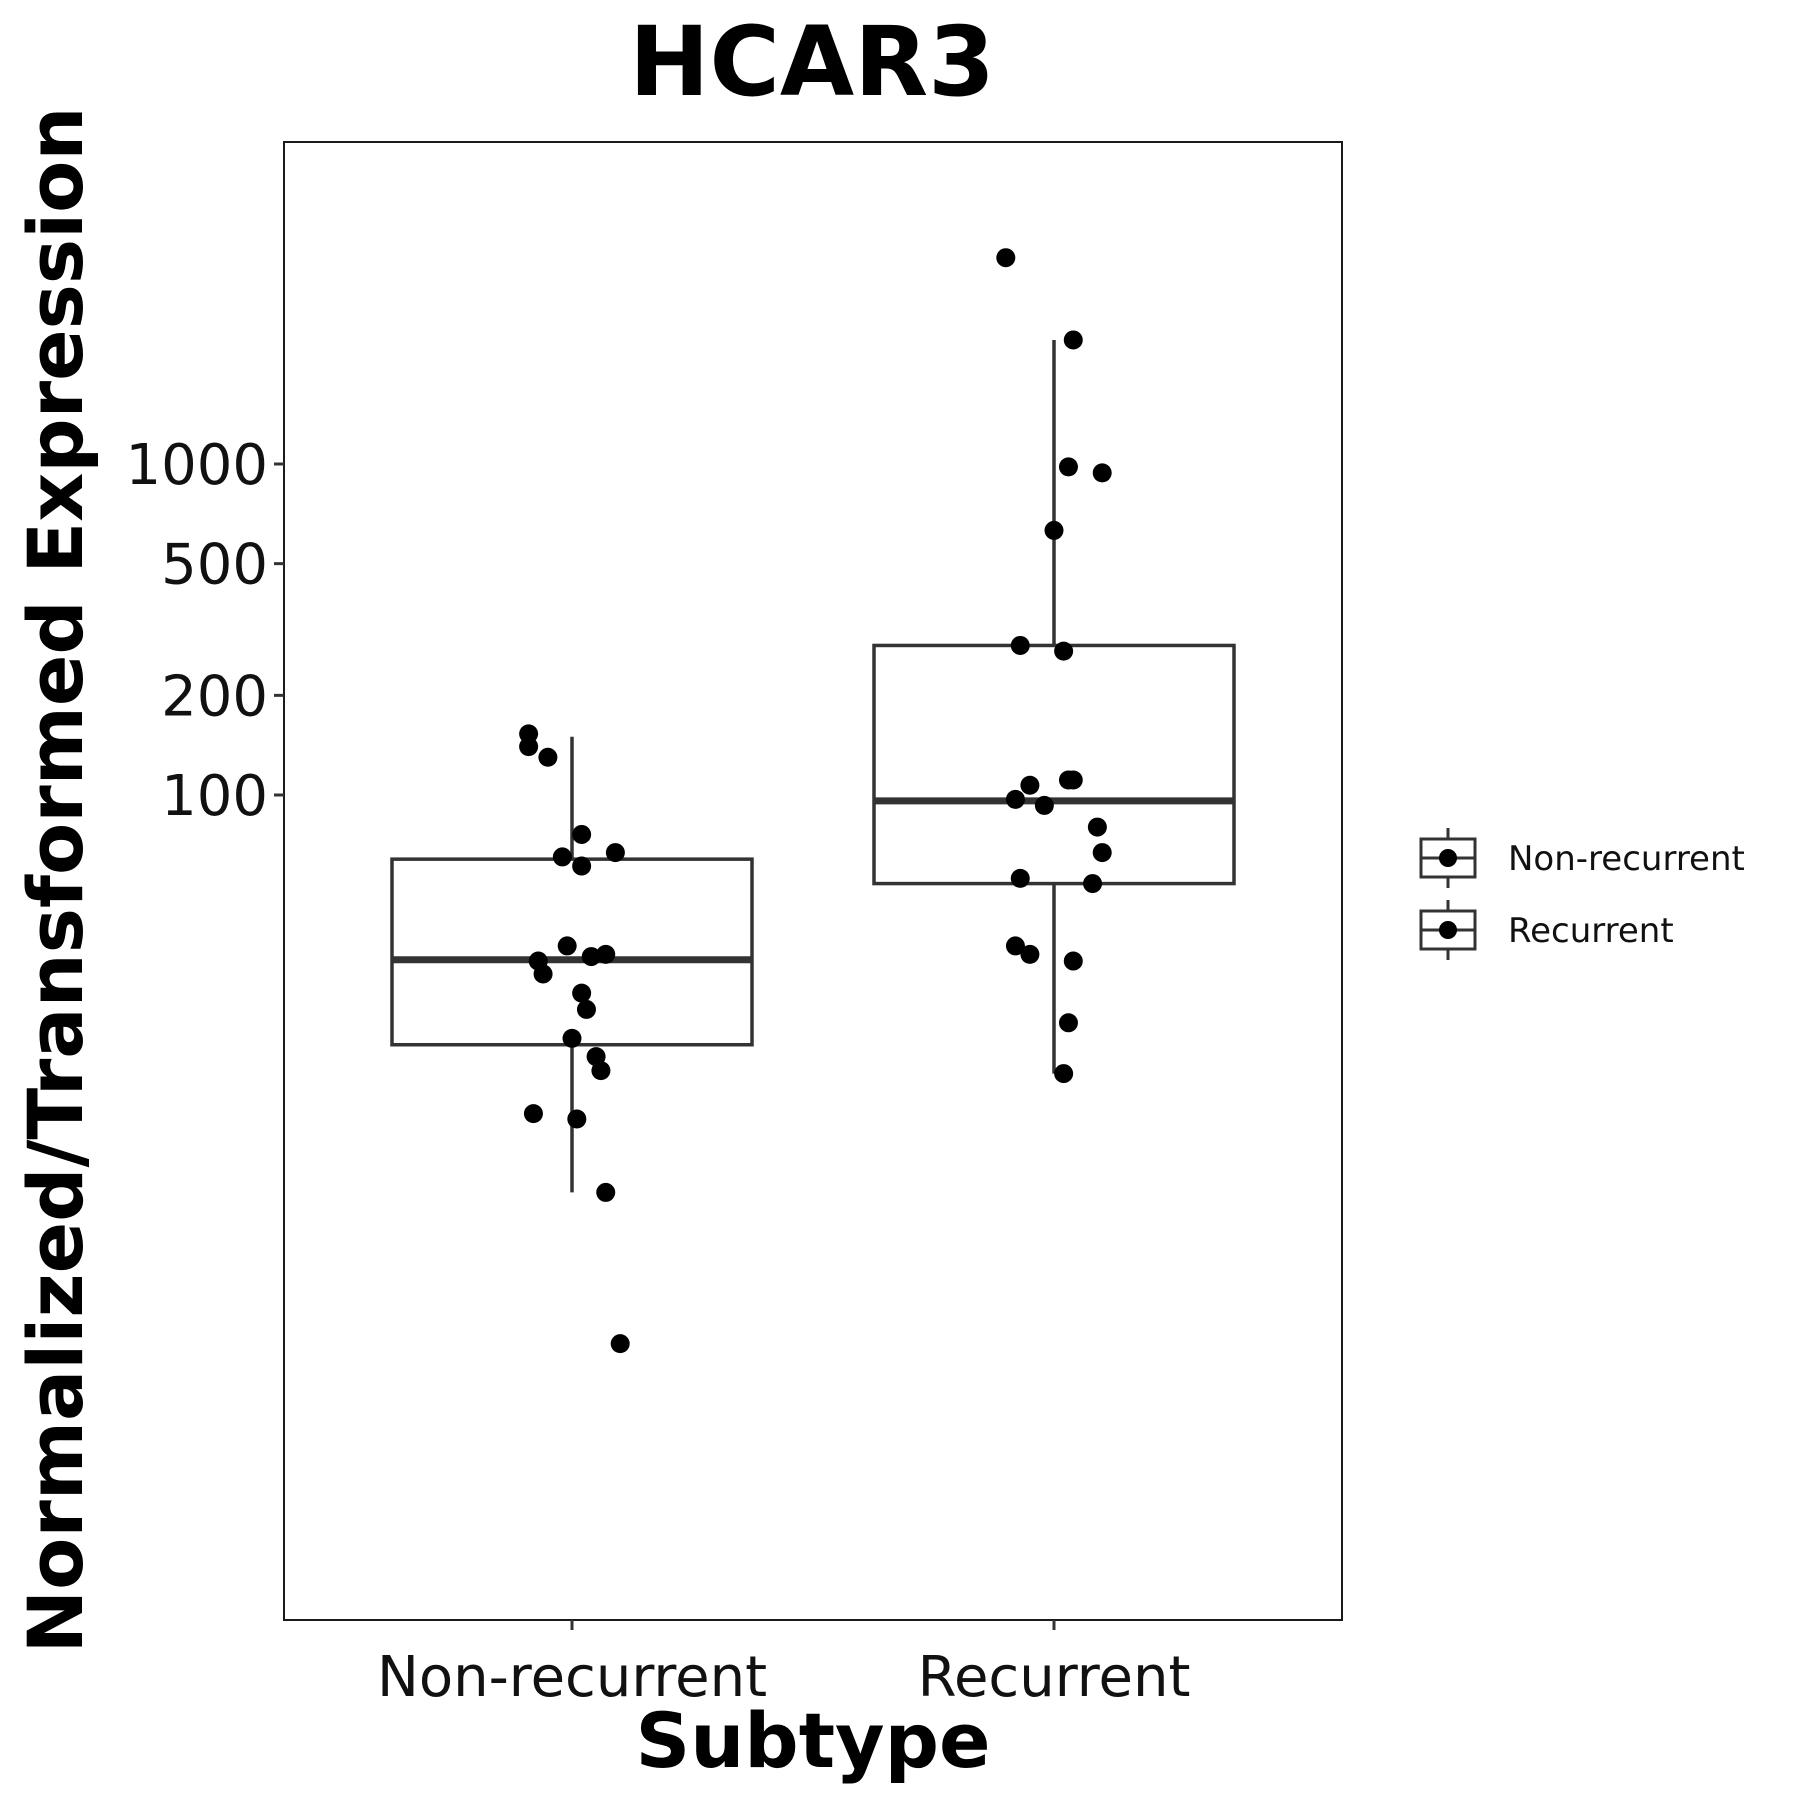  Describe the element at coordinates (1054, 1677) in the screenshot. I see `x-tick-label: Recurrent` at that location.